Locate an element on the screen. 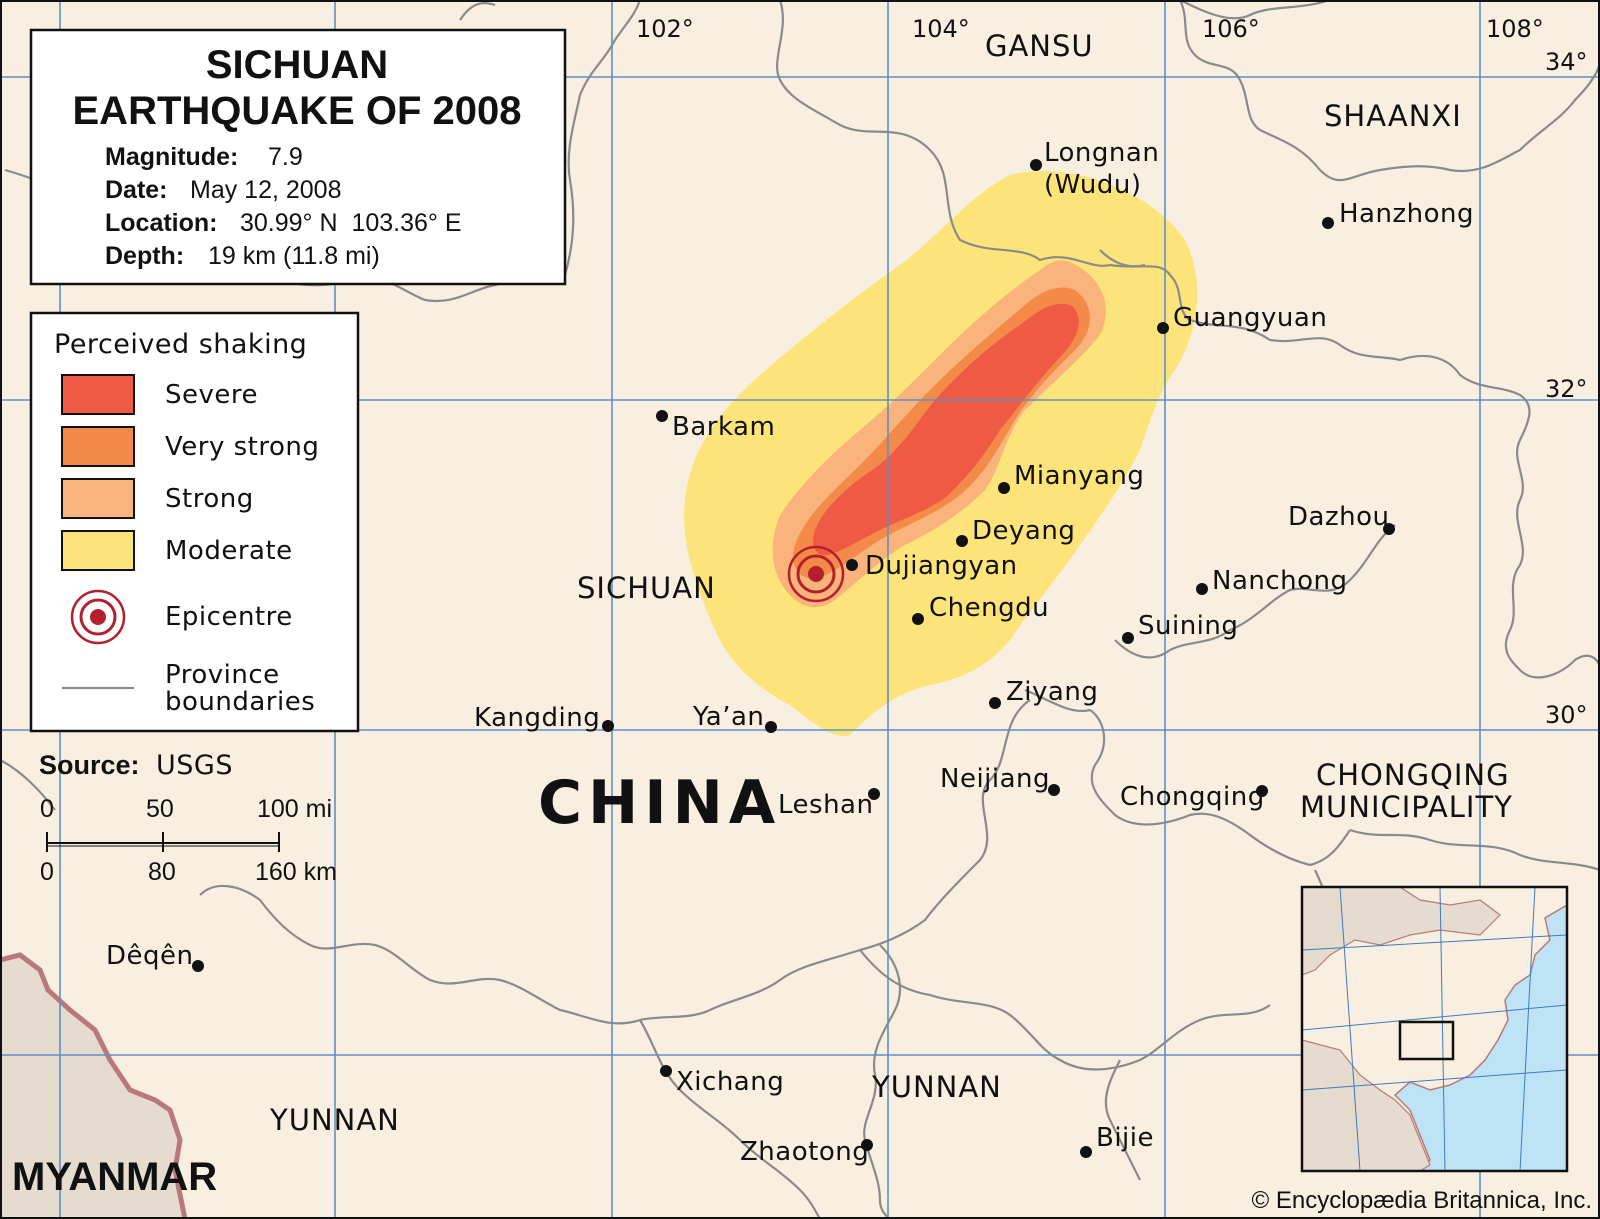 The image size is (1600, 1219). international-border is located at coordinates (94, 1085).